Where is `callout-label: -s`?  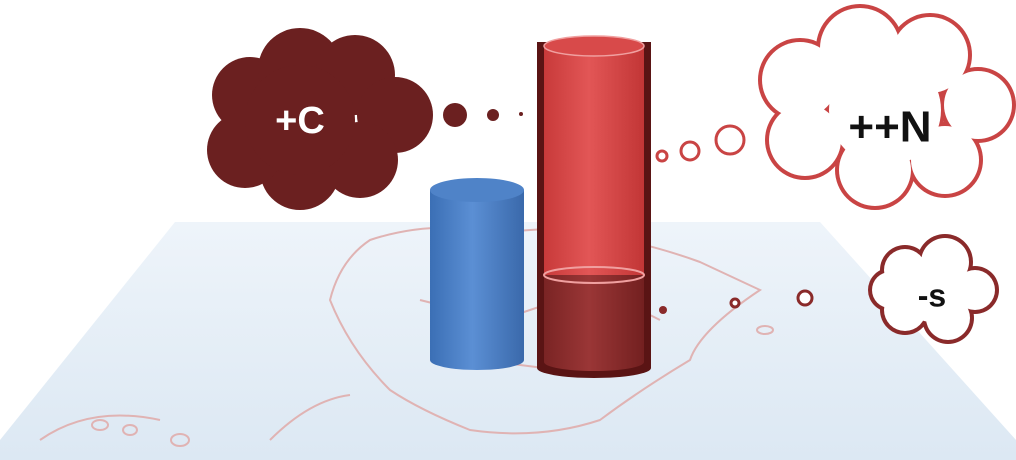 callout-label: -s is located at coordinates (932, 295).